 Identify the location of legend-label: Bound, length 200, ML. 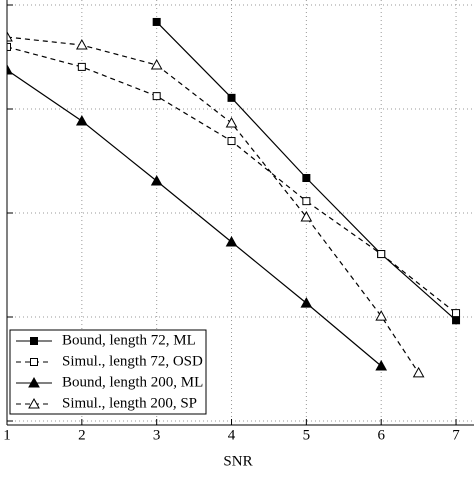
(132, 382).